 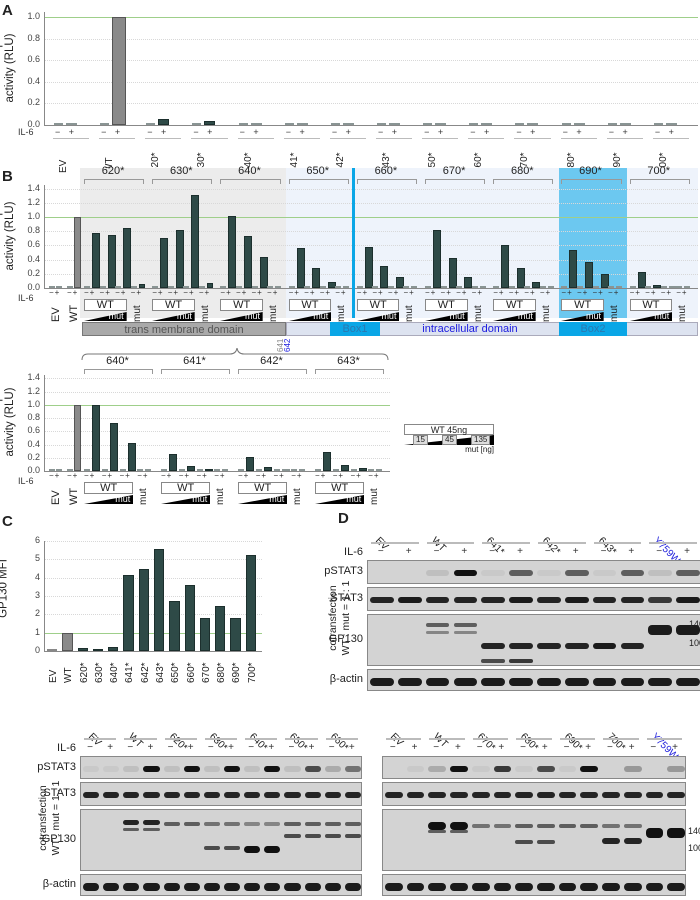 I want to click on group-title-660*: 660*, so click(x=386, y=171).